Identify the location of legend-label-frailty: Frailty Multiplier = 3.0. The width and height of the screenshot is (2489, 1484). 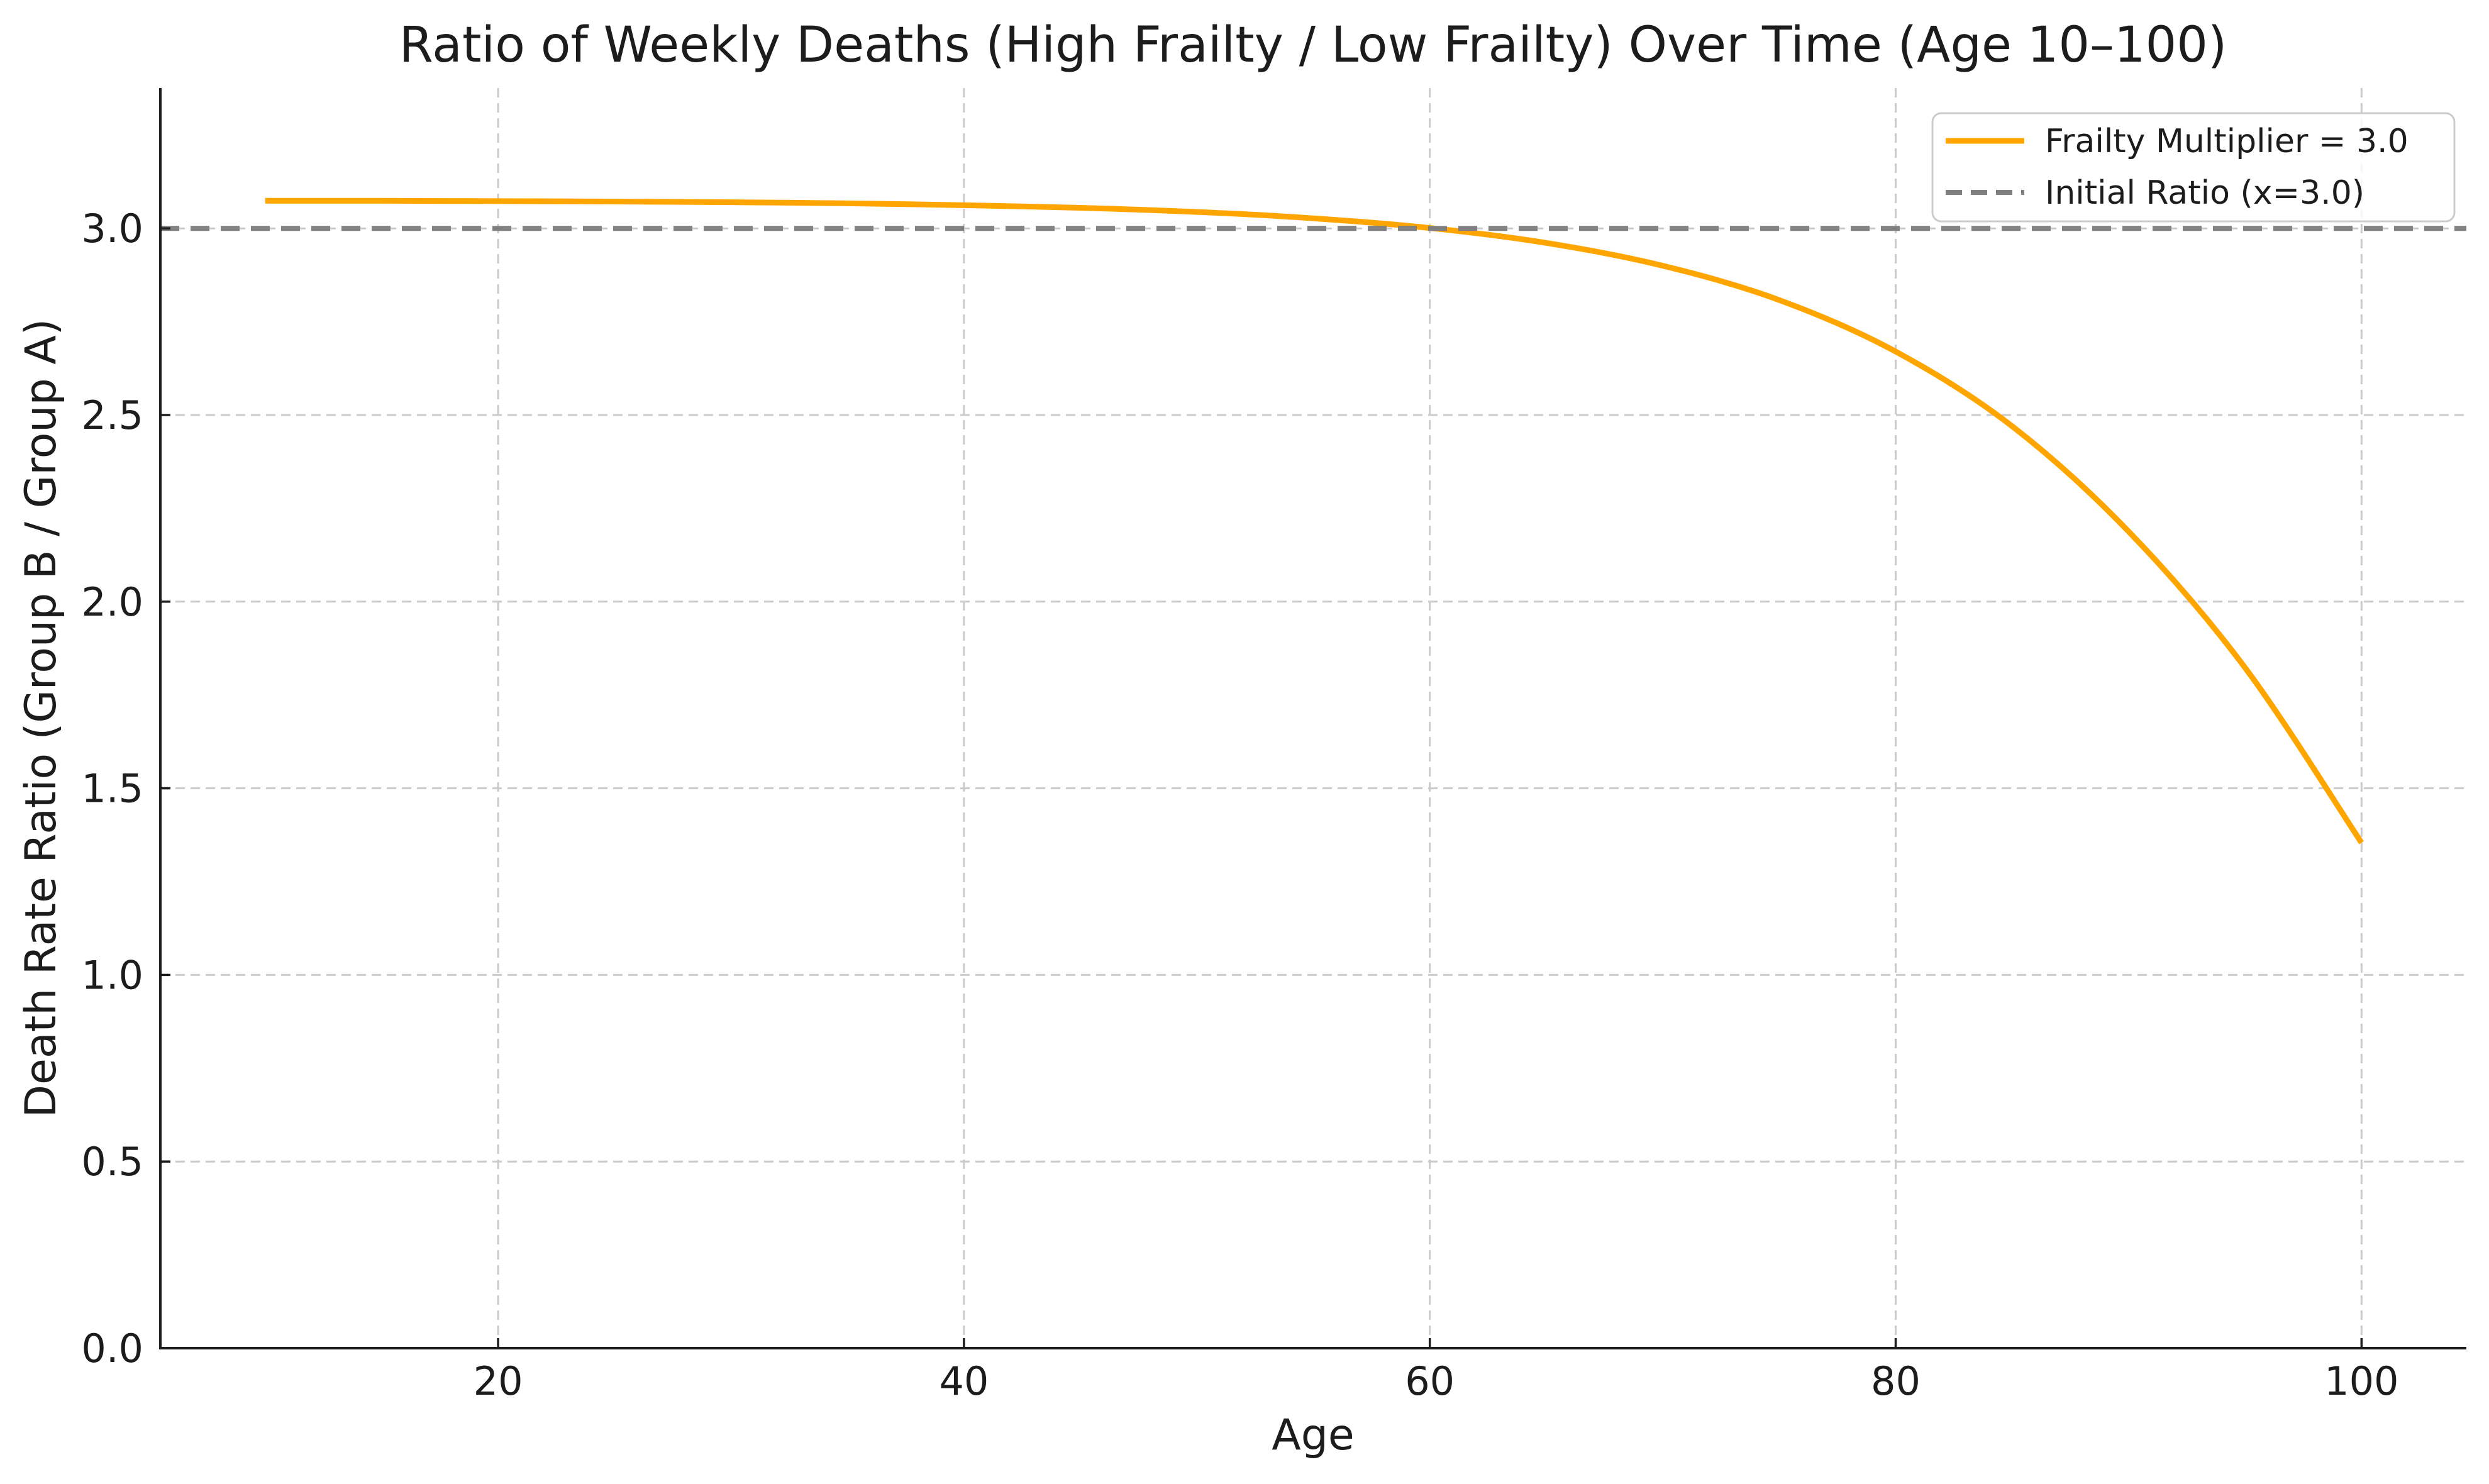
(2227, 141).